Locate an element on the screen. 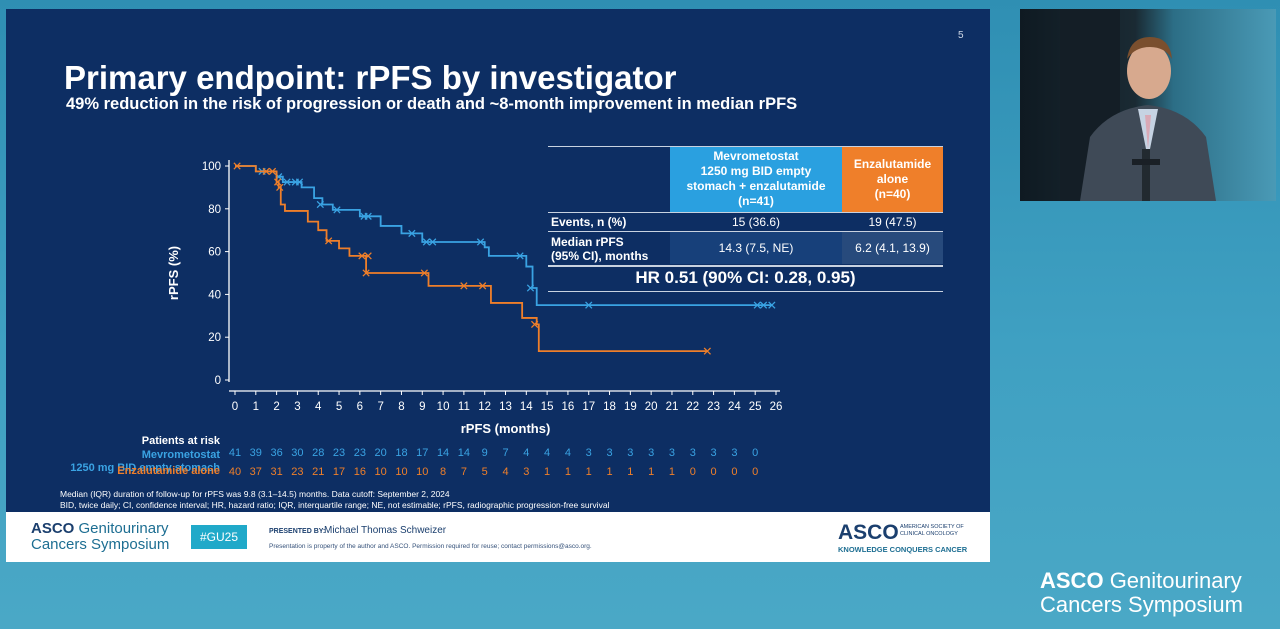  row-label-median: Median rPFS (95% CI), months is located at coordinates (599, 249).